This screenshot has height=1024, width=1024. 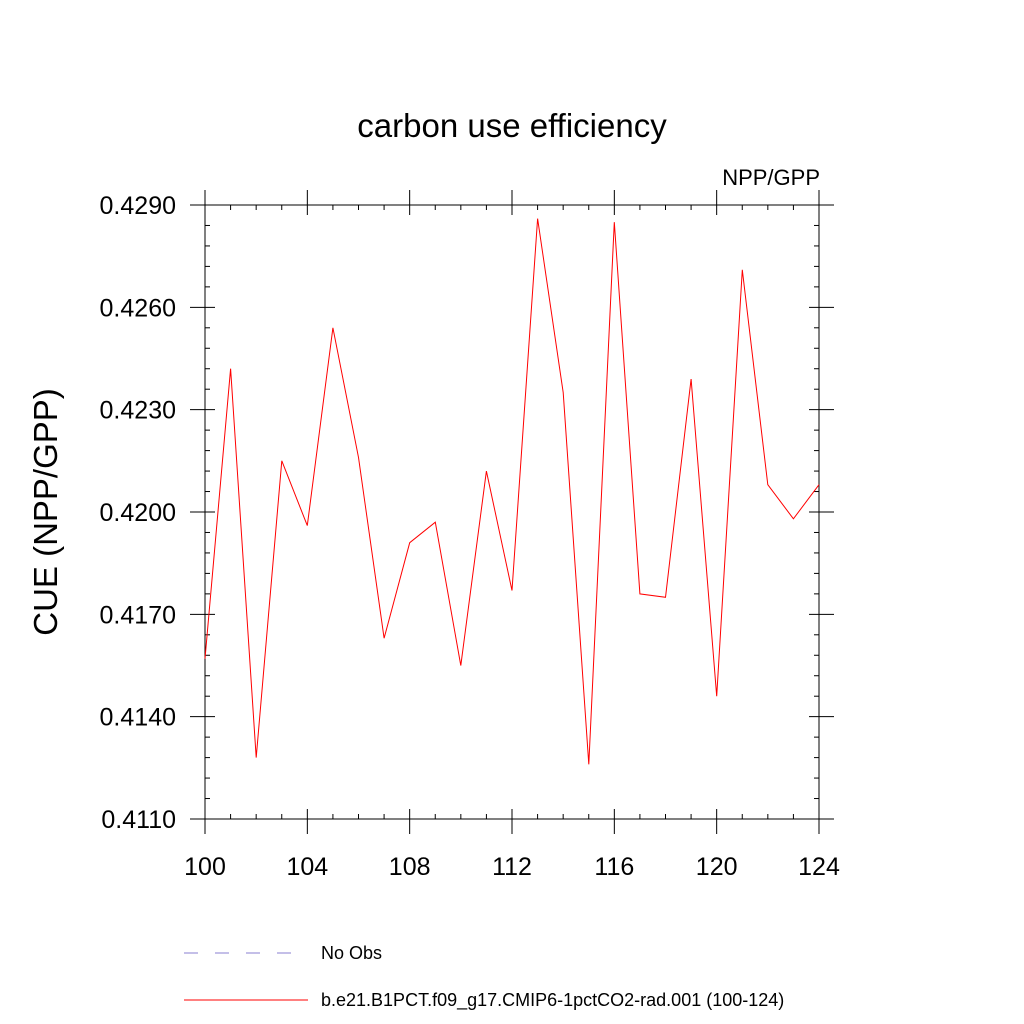 I want to click on x-tick-label: 124, so click(x=819, y=867).